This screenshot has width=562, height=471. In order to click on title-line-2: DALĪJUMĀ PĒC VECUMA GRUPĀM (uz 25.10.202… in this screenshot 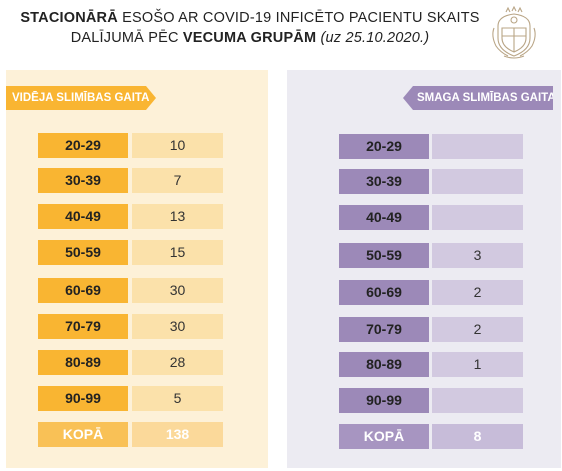, I will do `click(250, 38)`.